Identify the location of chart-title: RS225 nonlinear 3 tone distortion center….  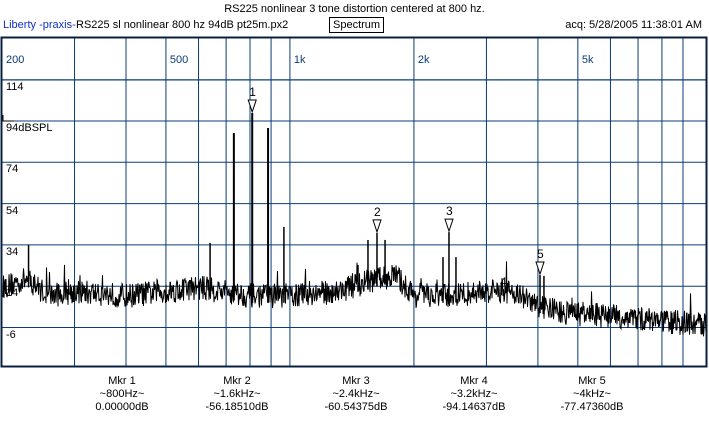
(354, 9).